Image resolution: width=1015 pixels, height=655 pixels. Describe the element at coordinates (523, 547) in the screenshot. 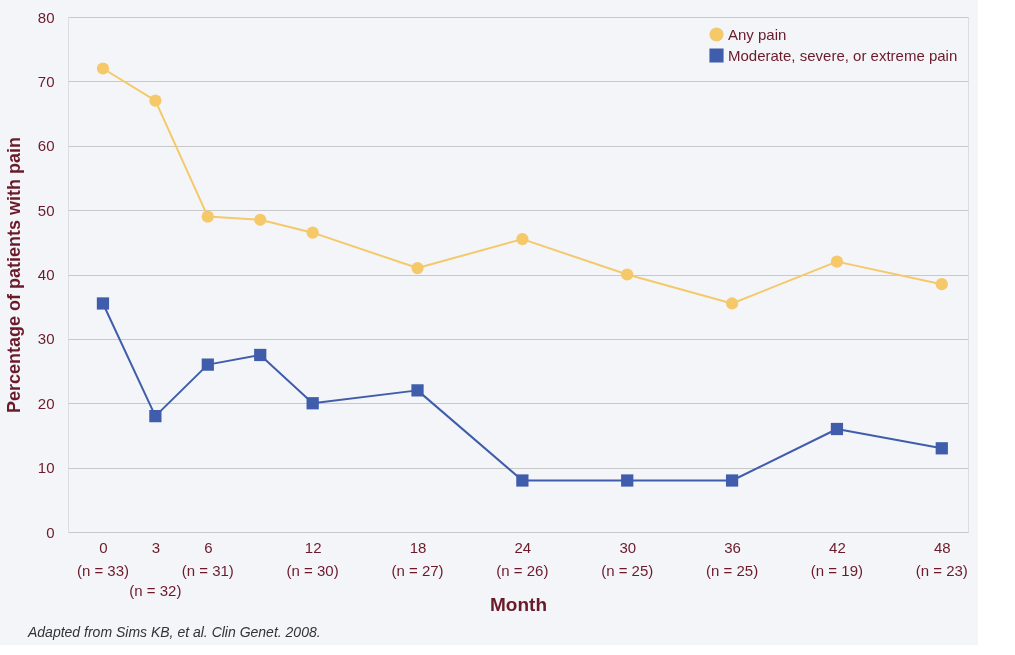

I see `x-tick-label: 24` at that location.